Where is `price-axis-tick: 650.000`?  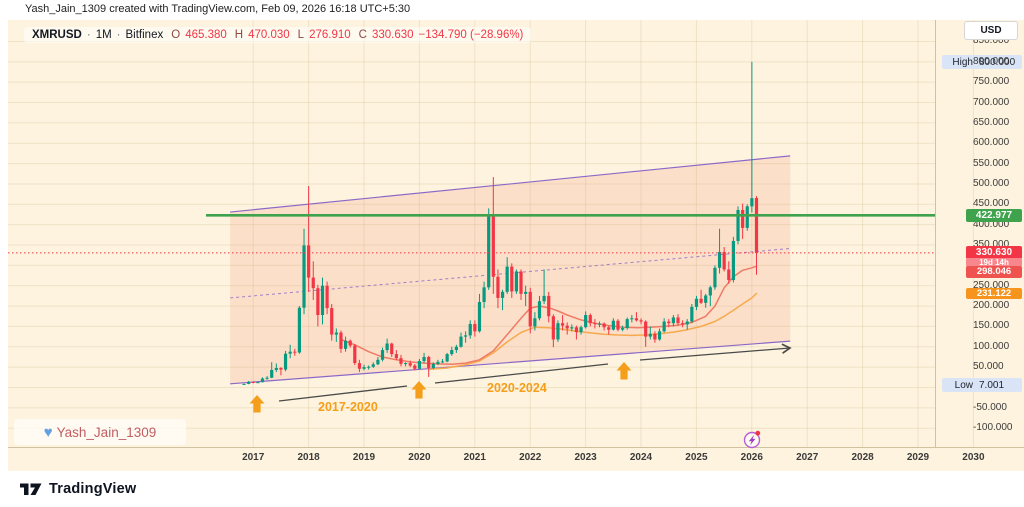
price-axis-tick: 650.000 is located at coordinates (991, 122).